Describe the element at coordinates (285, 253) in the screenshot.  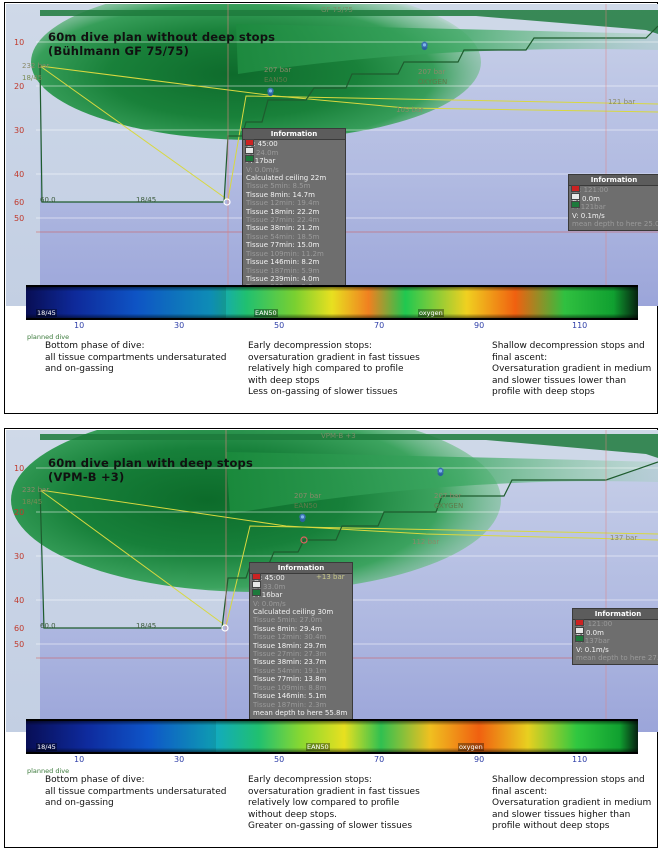
I see `tissue-row: Tissue 109min: 11.2m` at that location.